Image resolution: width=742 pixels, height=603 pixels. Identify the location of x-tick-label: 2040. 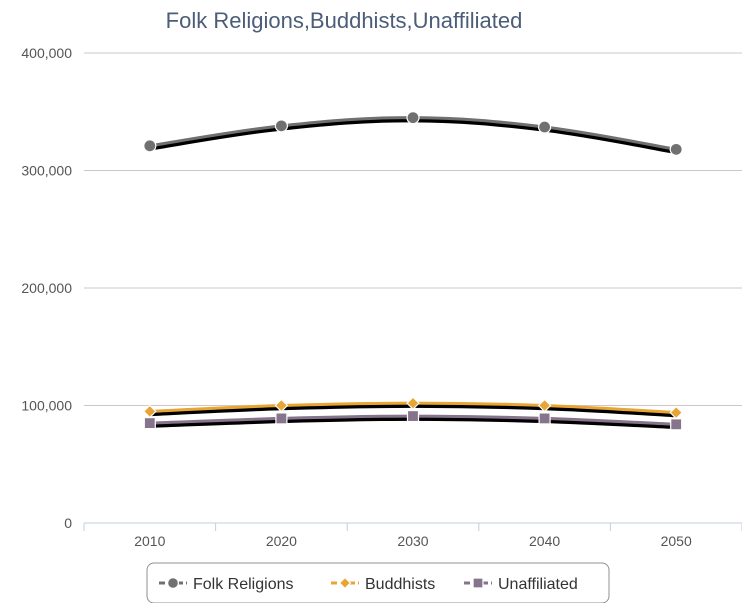
(544, 541).